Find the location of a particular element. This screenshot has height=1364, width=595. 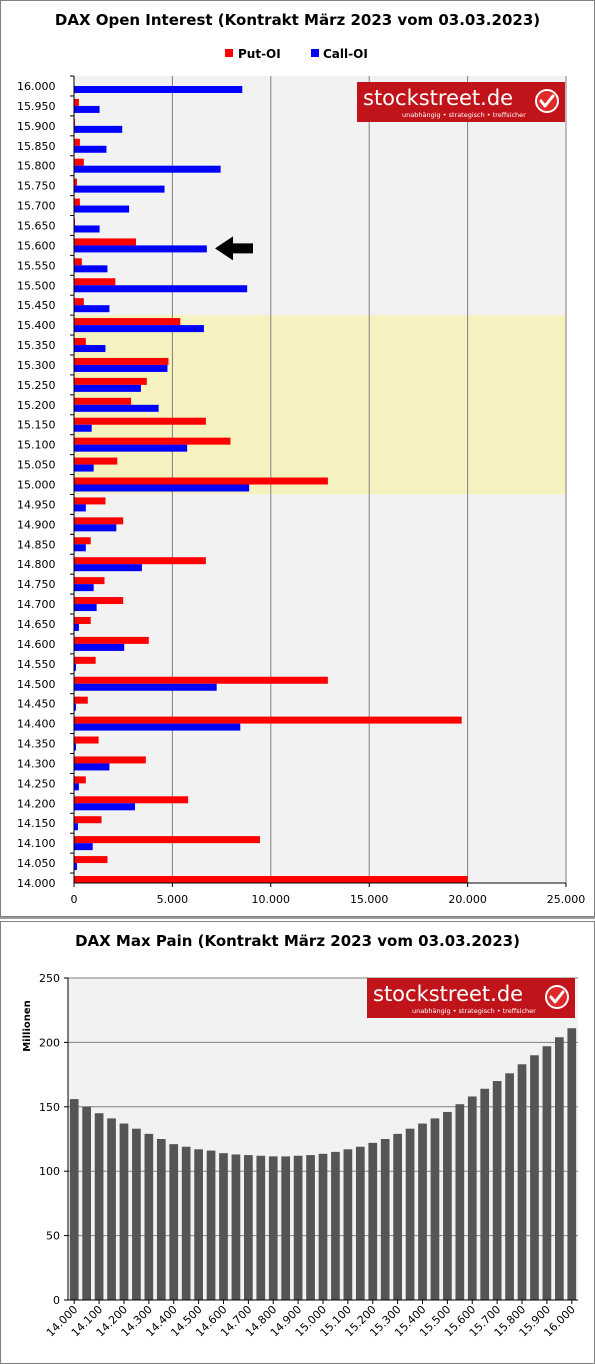

oi-y-tick-label: 15.450 is located at coordinates (36, 305).